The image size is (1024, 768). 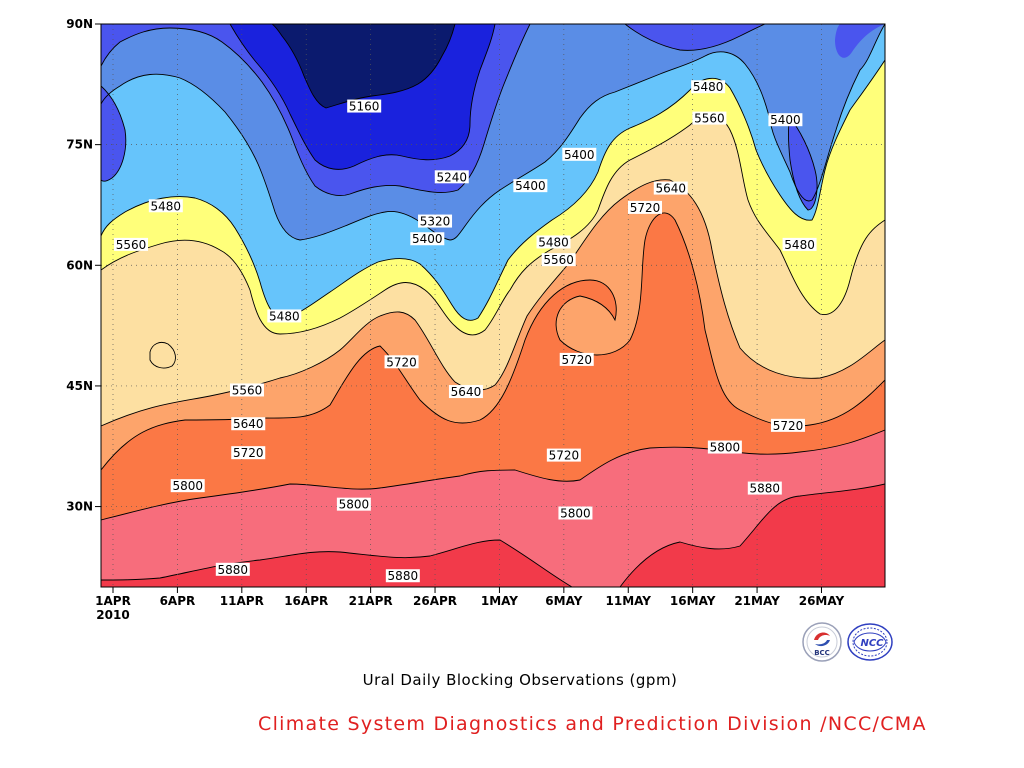 I want to click on x-tick-label: 6APR, so click(x=178, y=601).